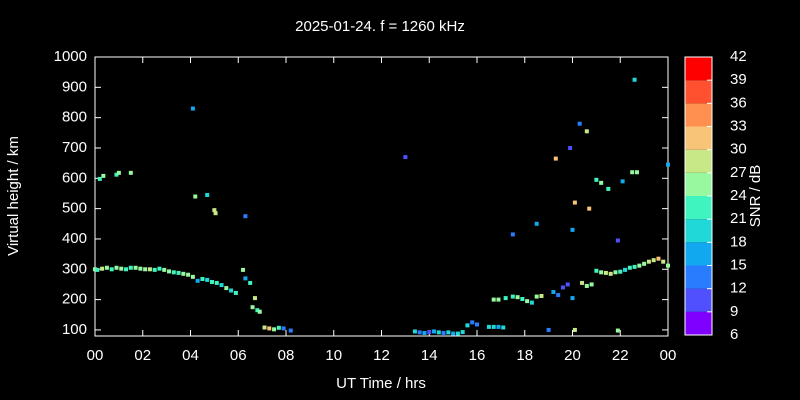 Image resolution: width=800 pixels, height=400 pixels. Describe the element at coordinates (572, 355) in the screenshot. I see `x-tick-label: 20` at that location.